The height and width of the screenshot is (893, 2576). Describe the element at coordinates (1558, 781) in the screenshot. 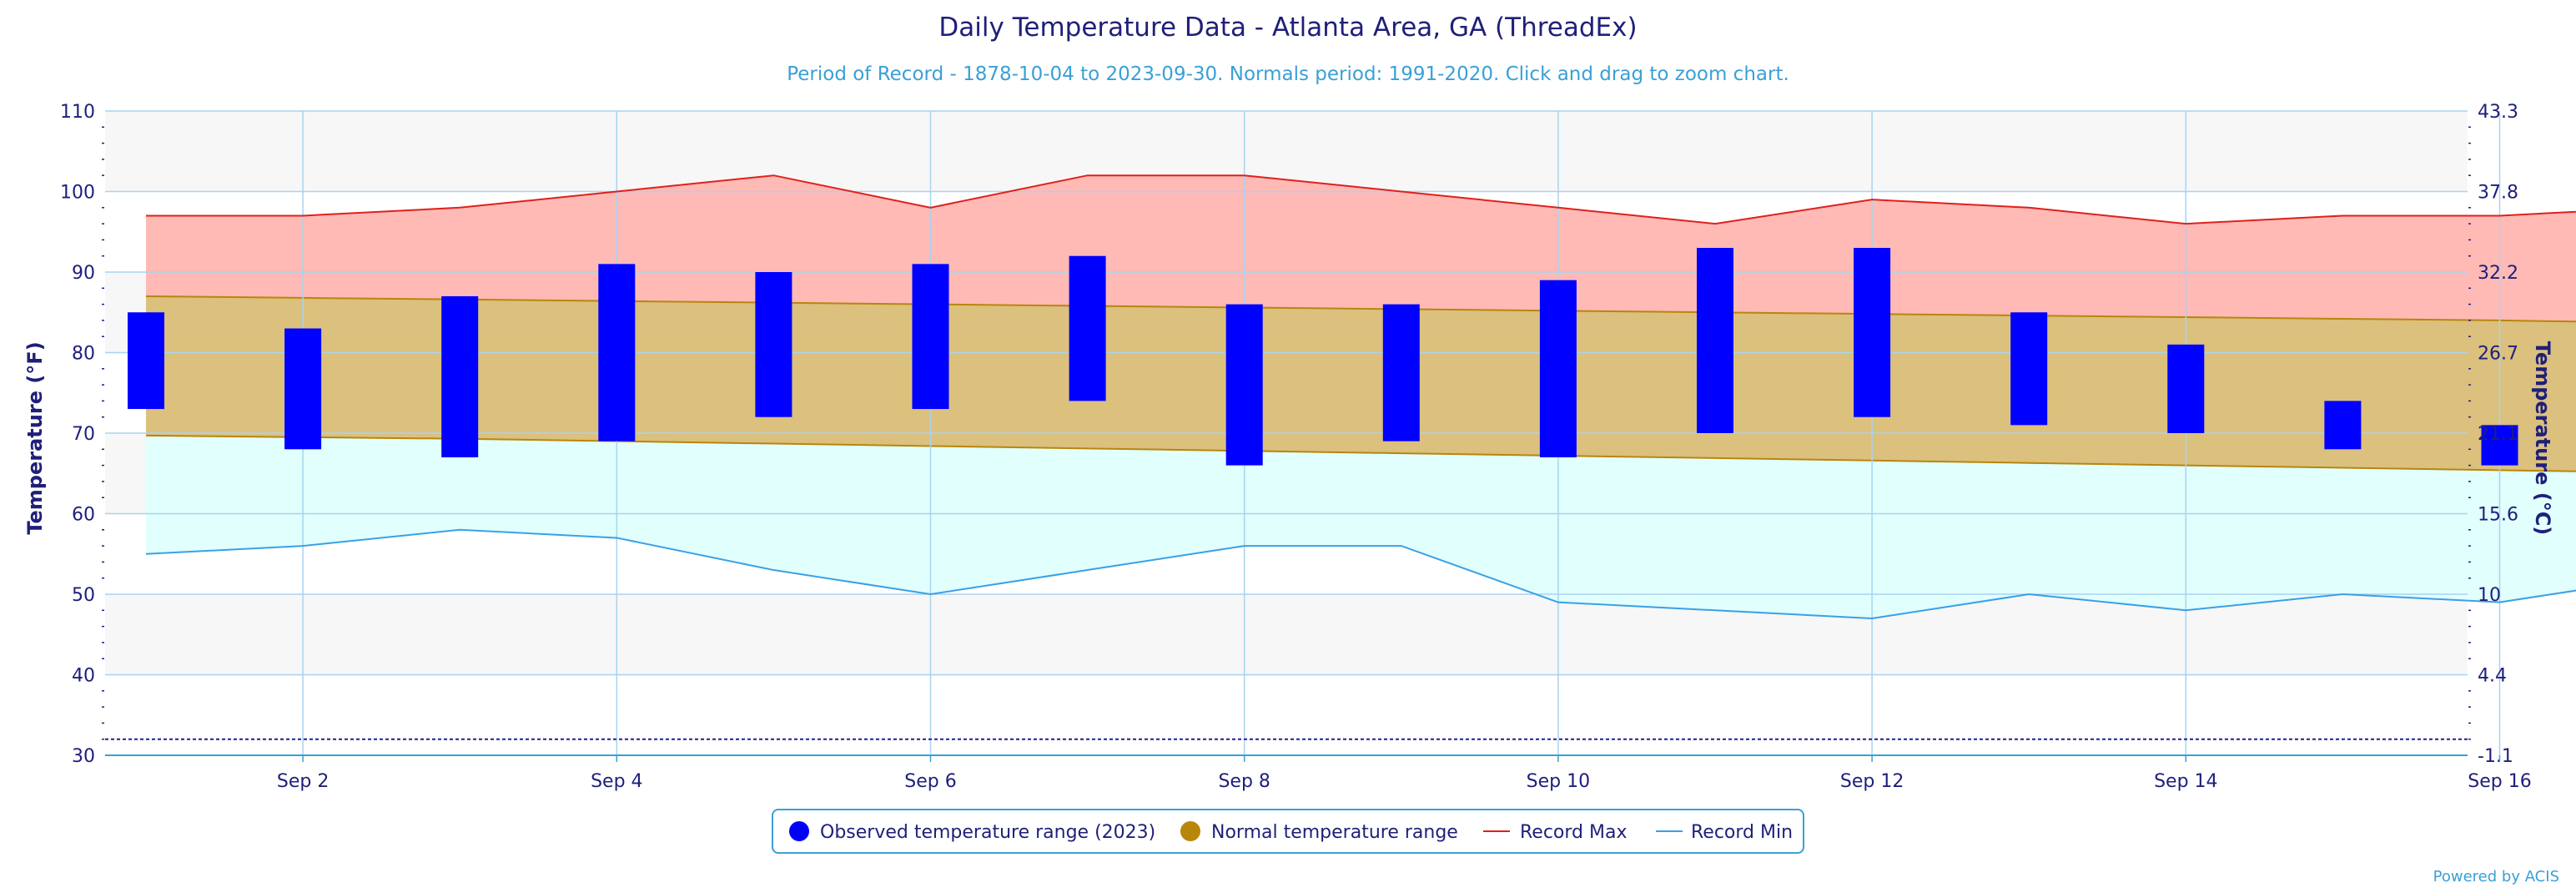

I see `x-tick-label: Sep 10` at that location.